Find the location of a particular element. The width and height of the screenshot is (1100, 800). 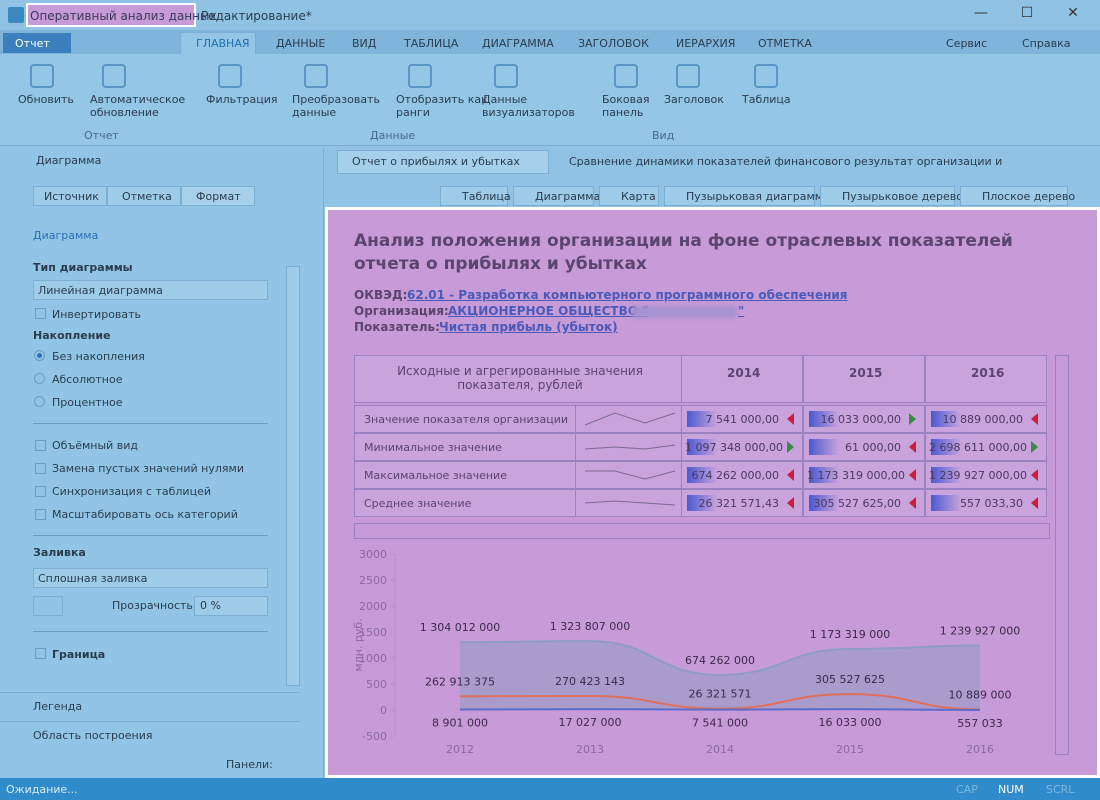

row-name: Среднее значение is located at coordinates (418, 503).